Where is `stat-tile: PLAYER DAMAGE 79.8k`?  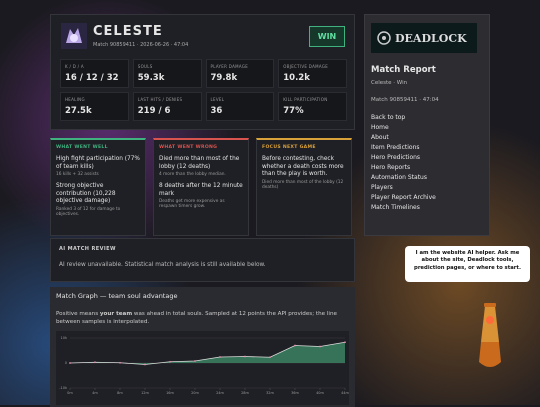
stat-tile: PLAYER DAMAGE 79.8k is located at coordinates (240, 73).